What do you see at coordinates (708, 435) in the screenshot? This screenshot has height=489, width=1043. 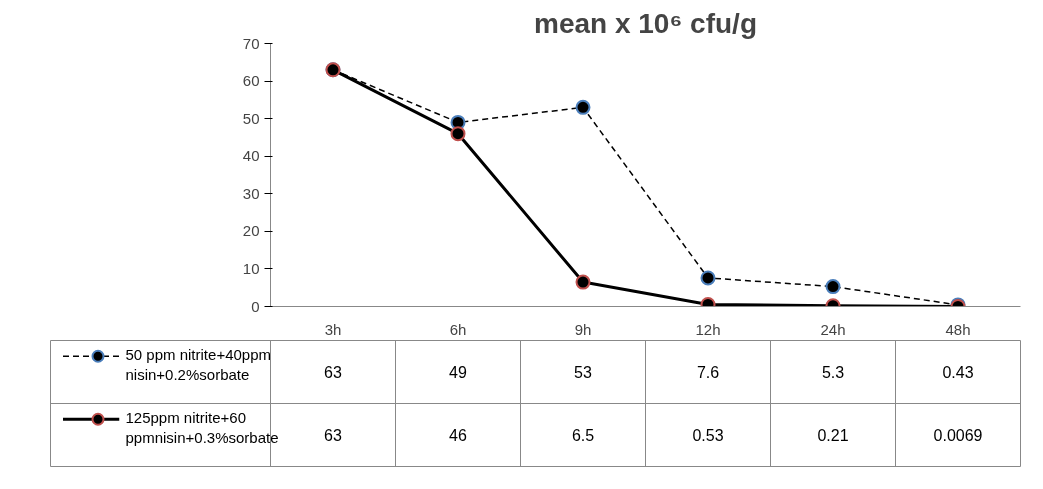 I see `data-label: 0.53` at bounding box center [708, 435].